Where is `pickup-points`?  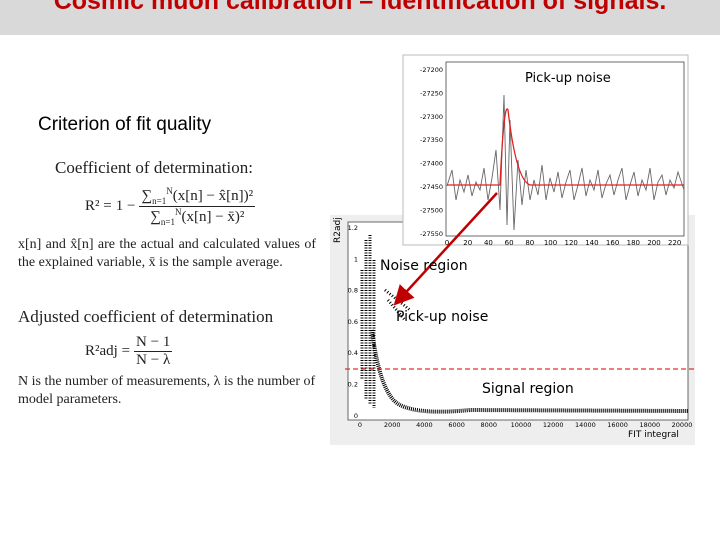 pickup-points is located at coordinates (397, 304).